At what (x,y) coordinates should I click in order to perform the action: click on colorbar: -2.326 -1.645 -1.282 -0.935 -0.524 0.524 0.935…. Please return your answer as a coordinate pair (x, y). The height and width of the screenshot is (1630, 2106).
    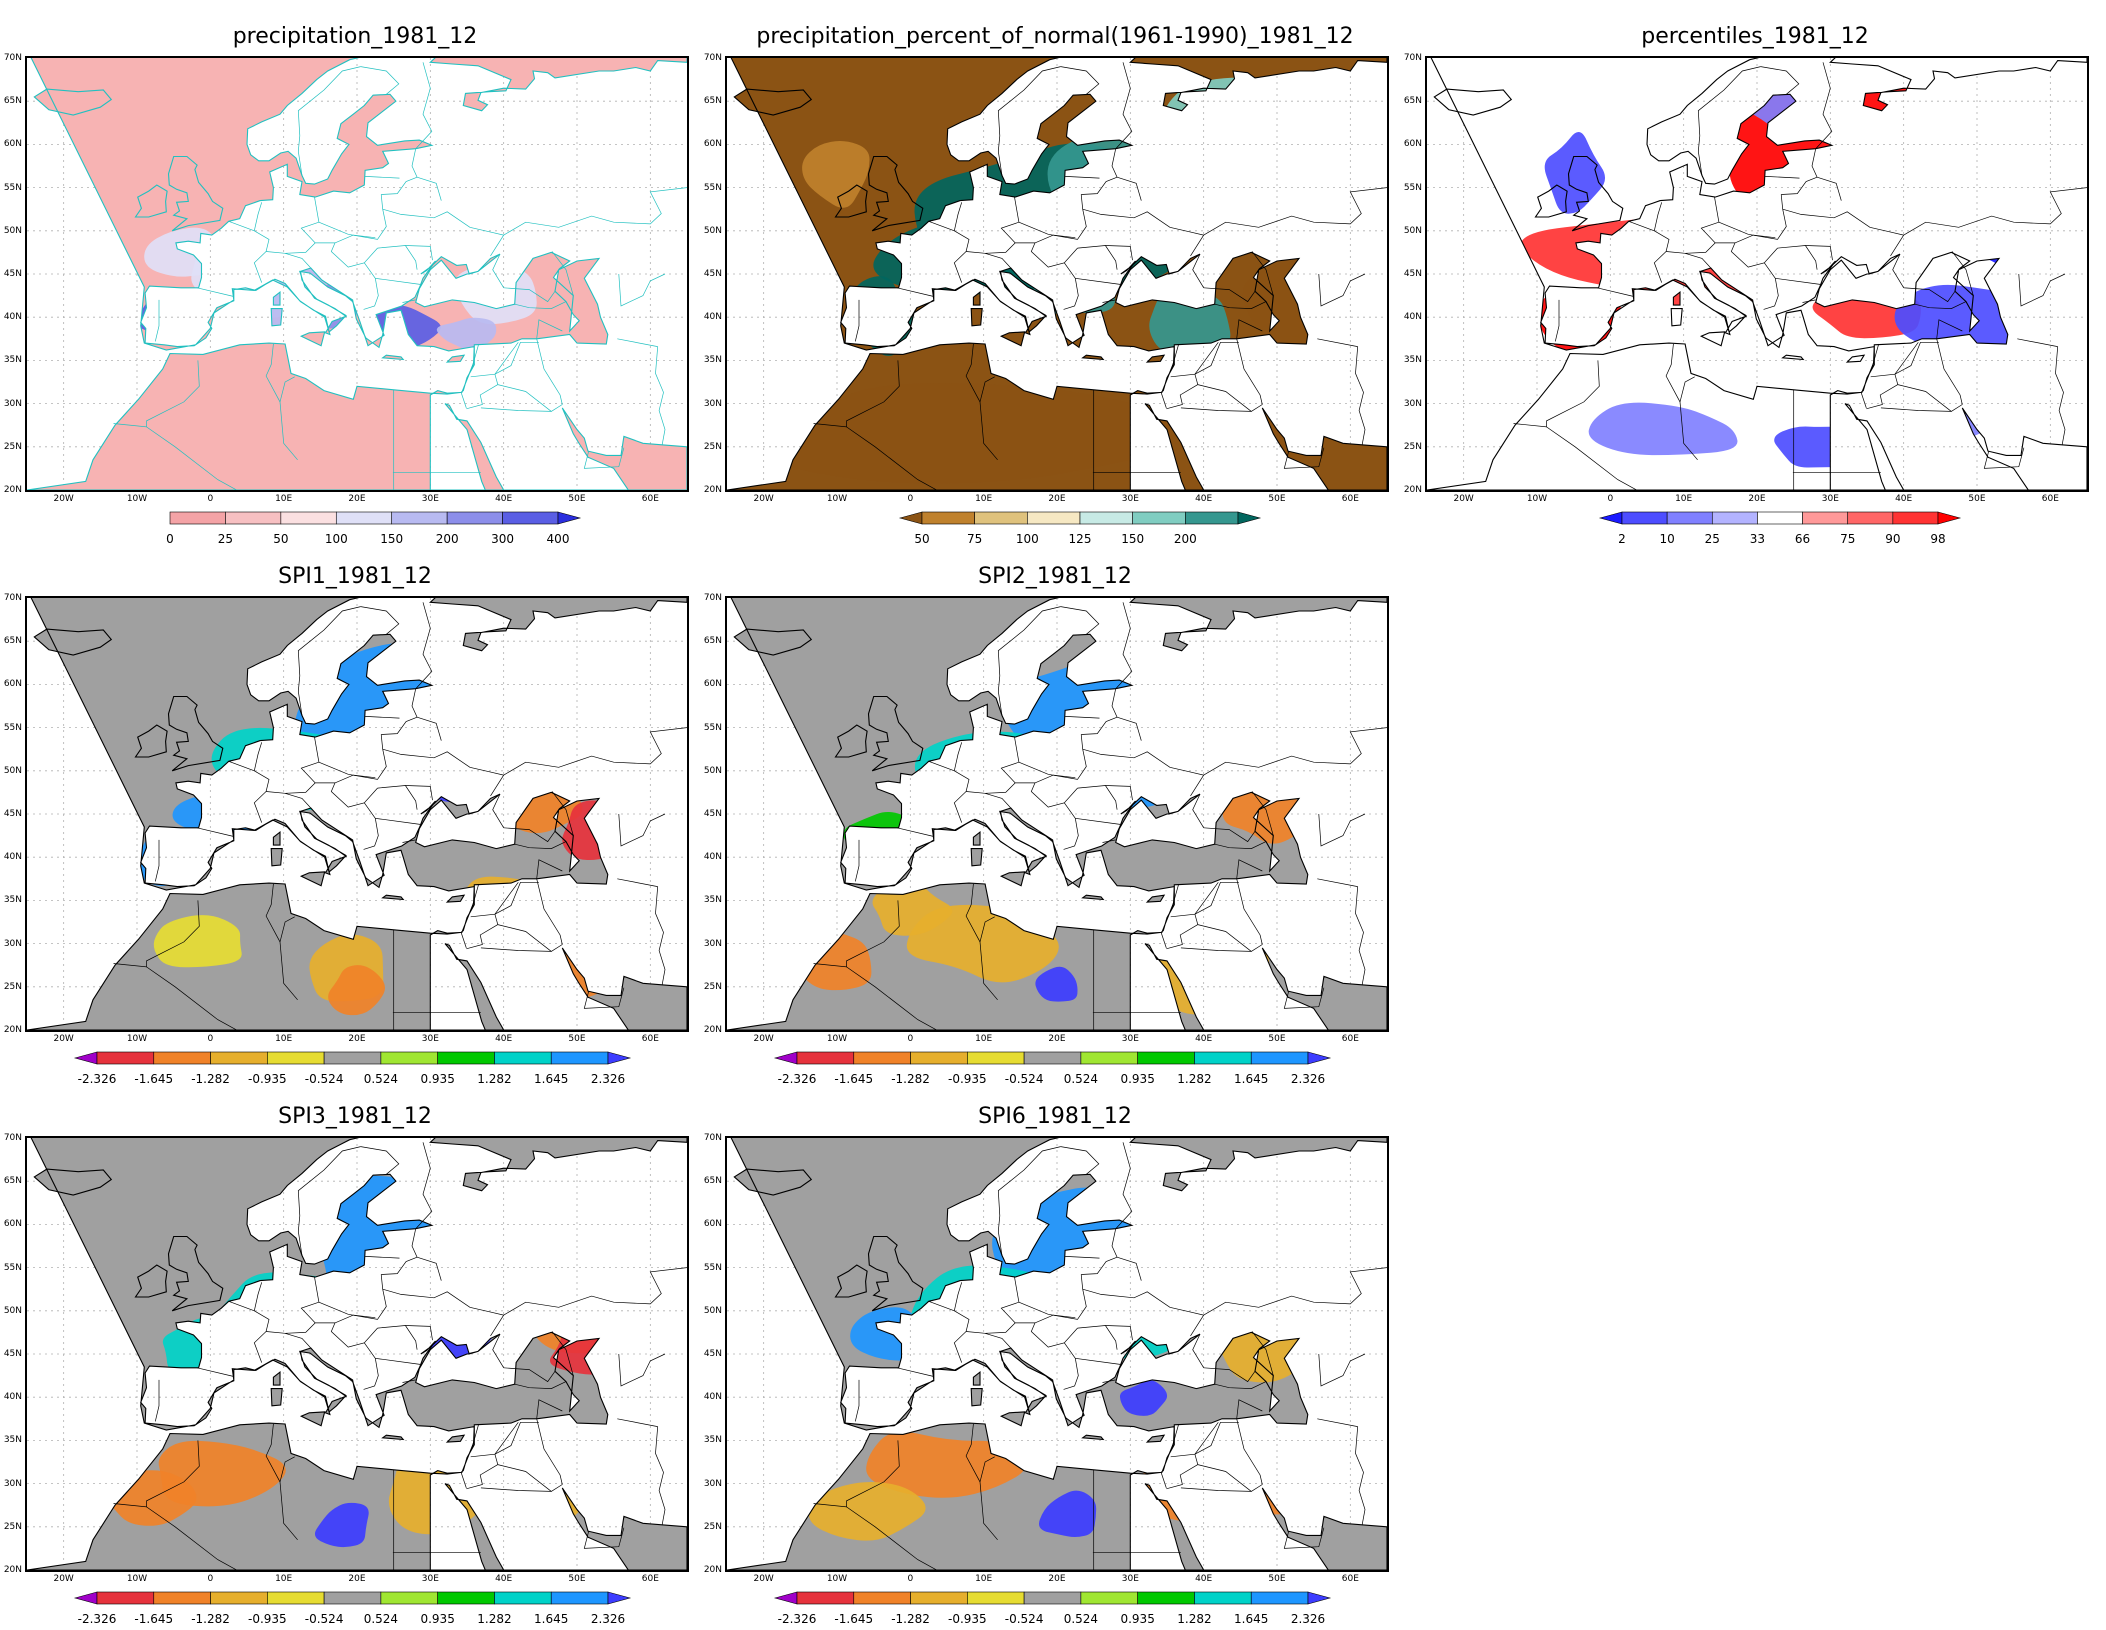
    Looking at the image, I should click on (355, 1610).